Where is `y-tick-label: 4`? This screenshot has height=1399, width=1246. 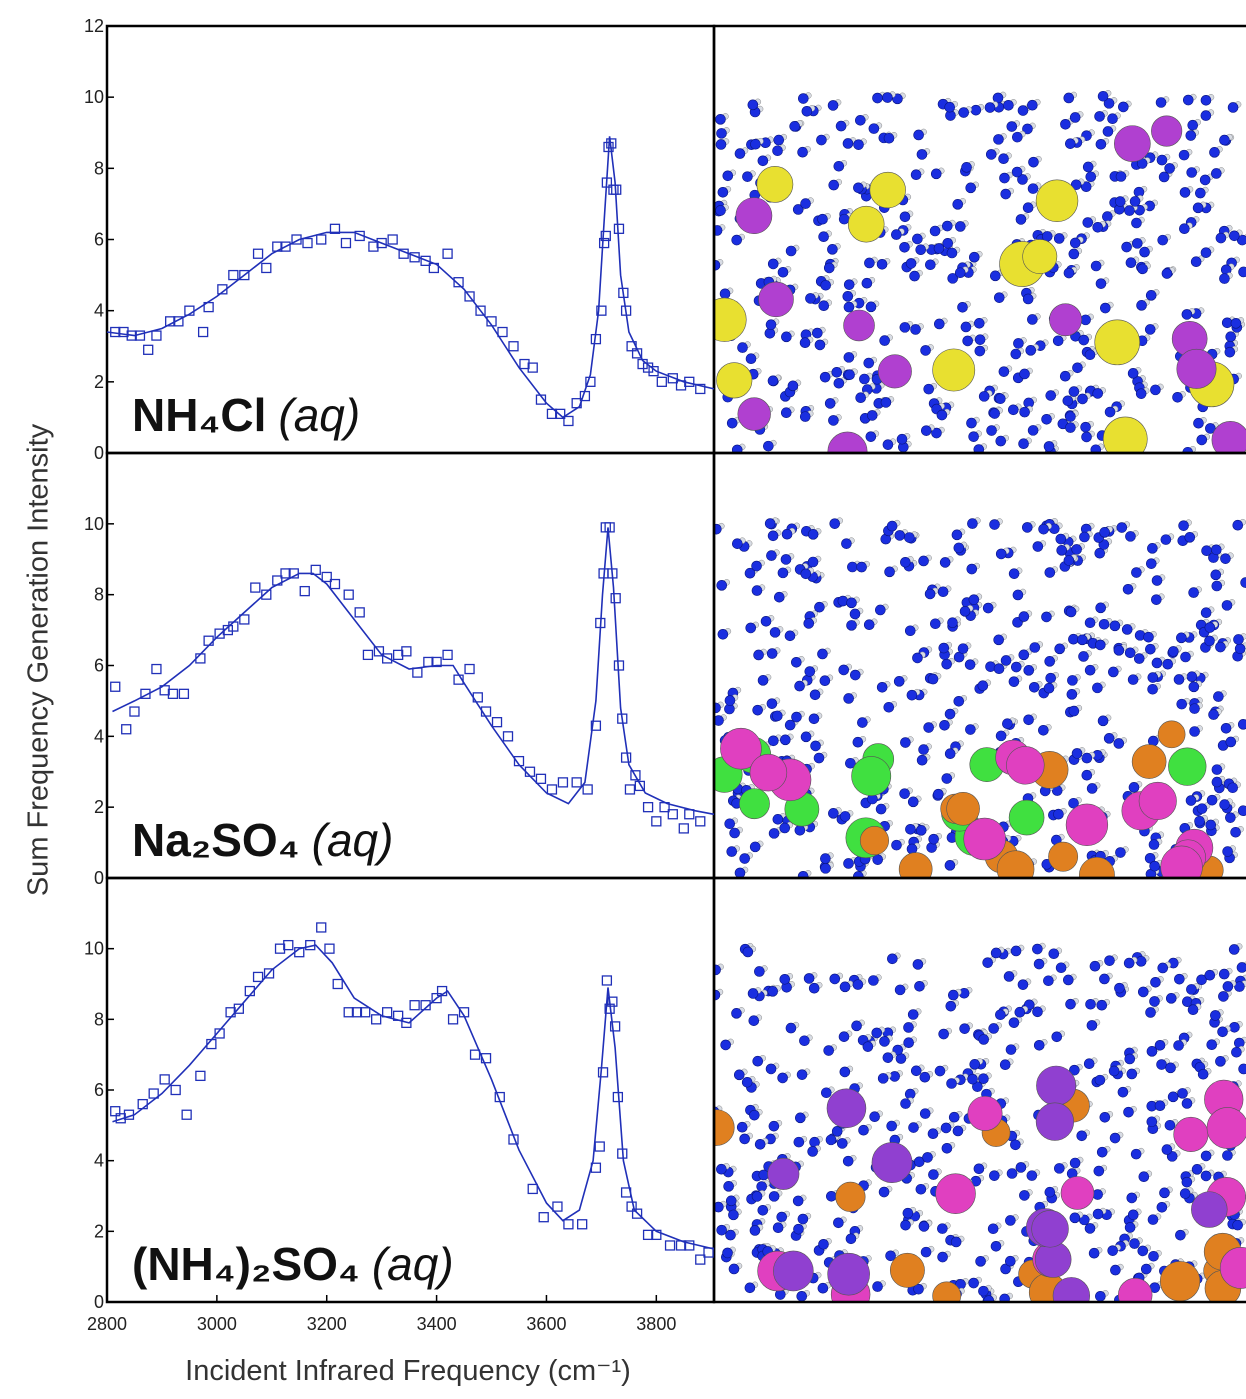 y-tick-label: 4 is located at coordinates (99, 1161).